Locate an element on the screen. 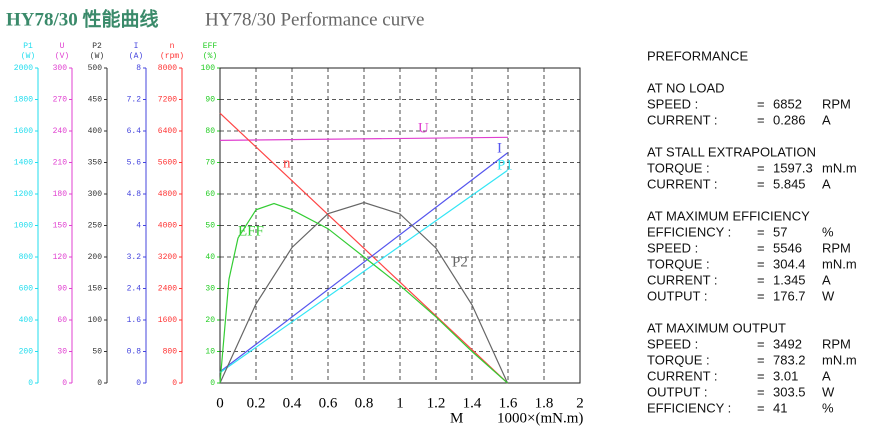 The image size is (871, 433). x-tick-label: 1.2 is located at coordinates (436, 403).